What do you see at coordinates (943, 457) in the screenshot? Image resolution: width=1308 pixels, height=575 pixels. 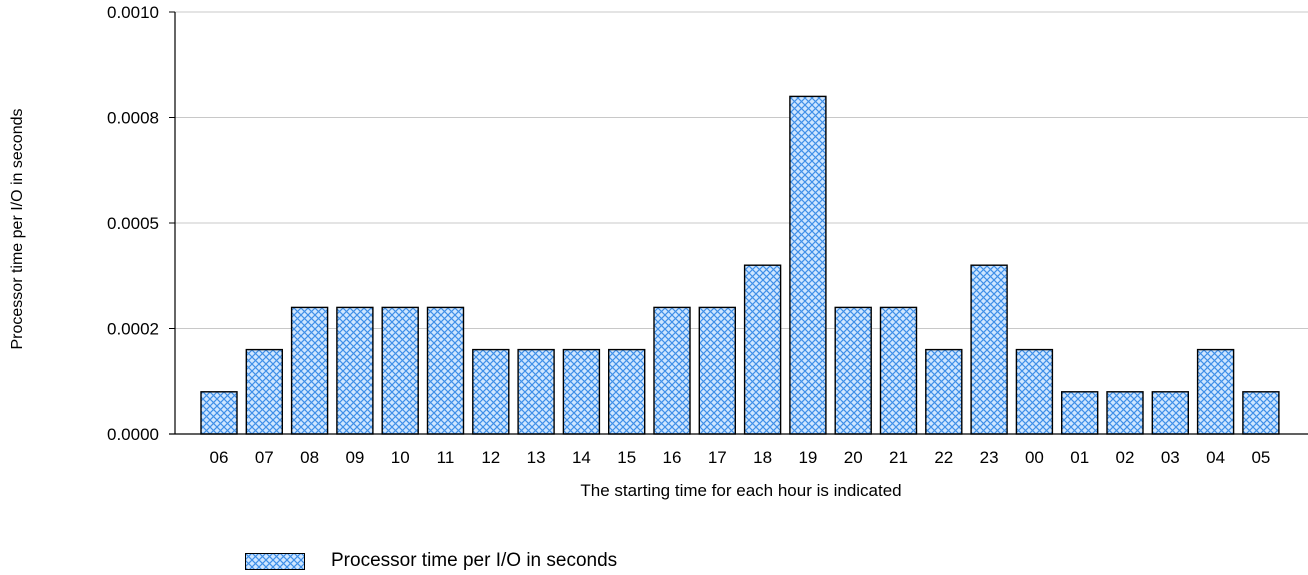 I see `x-tick-label: 22` at bounding box center [943, 457].